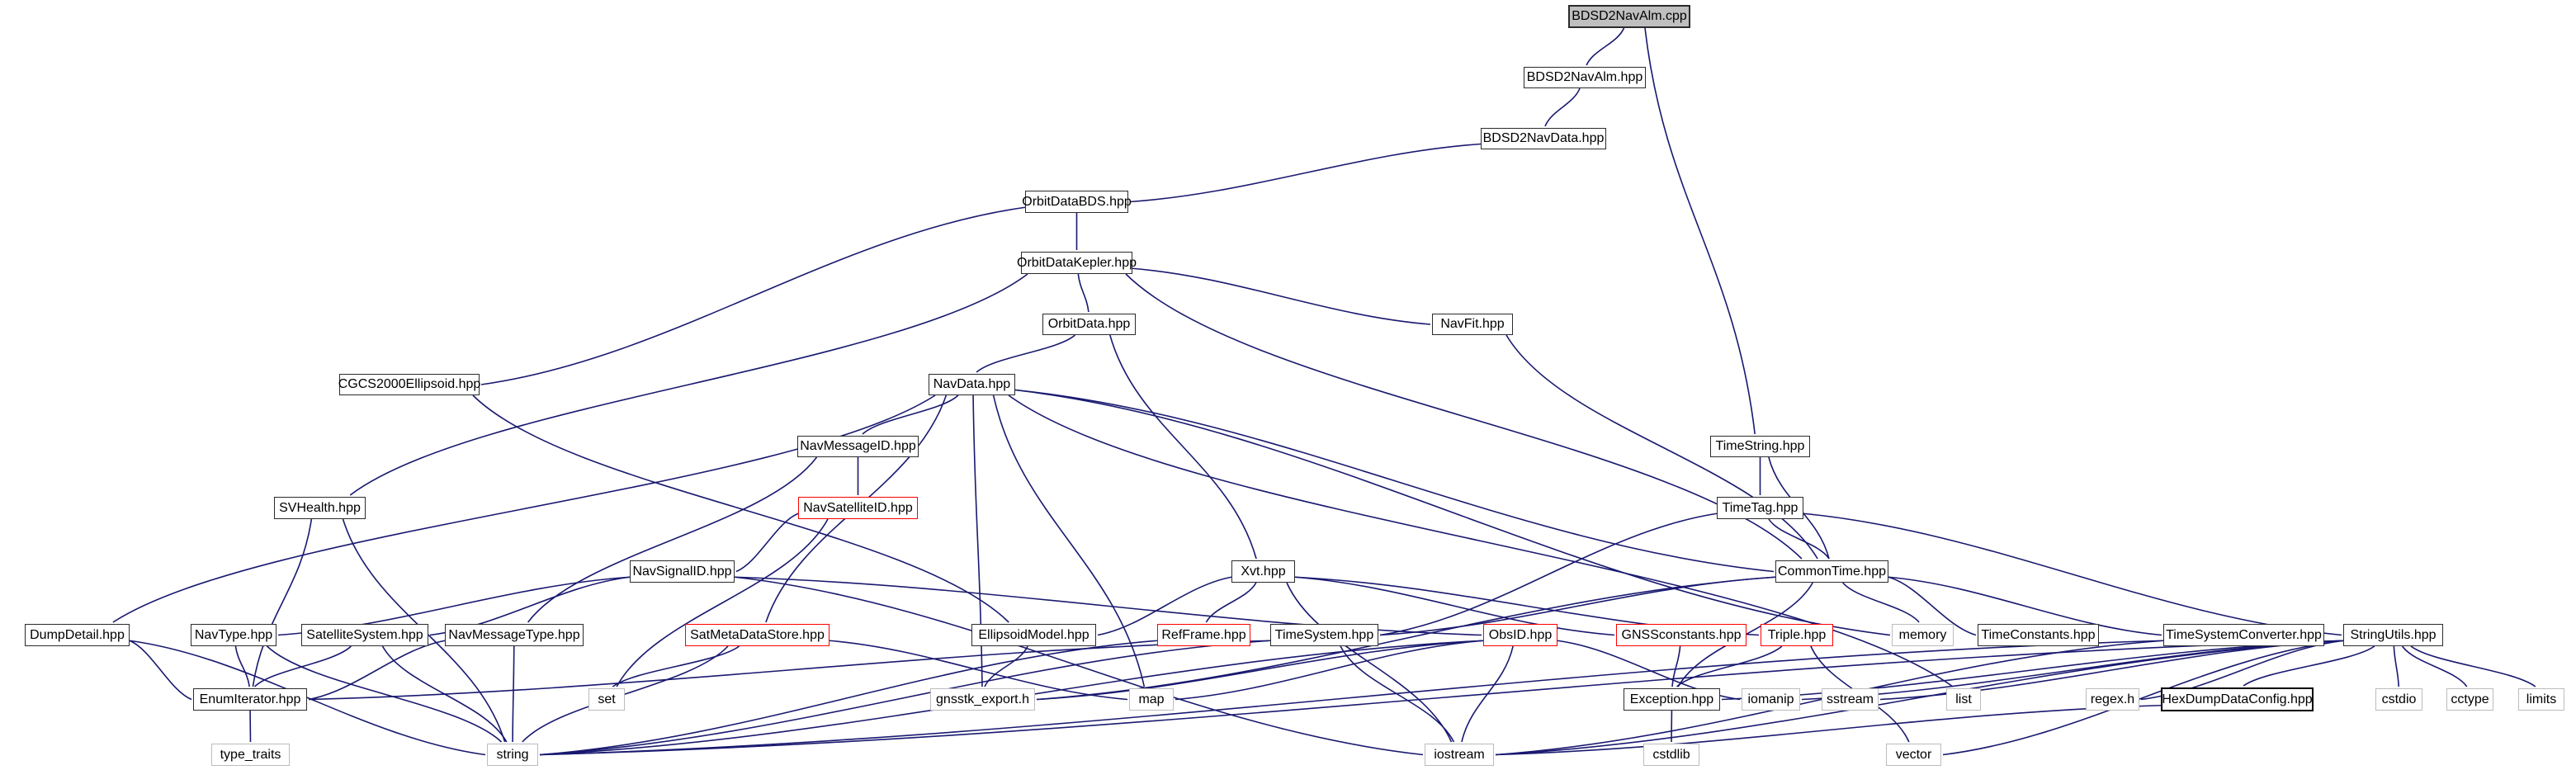 The image size is (2576, 770). What do you see at coordinates (1932, 606) in the screenshot?
I see `edge-commontime-hpp-to-timeconstants-hpp` at bounding box center [1932, 606].